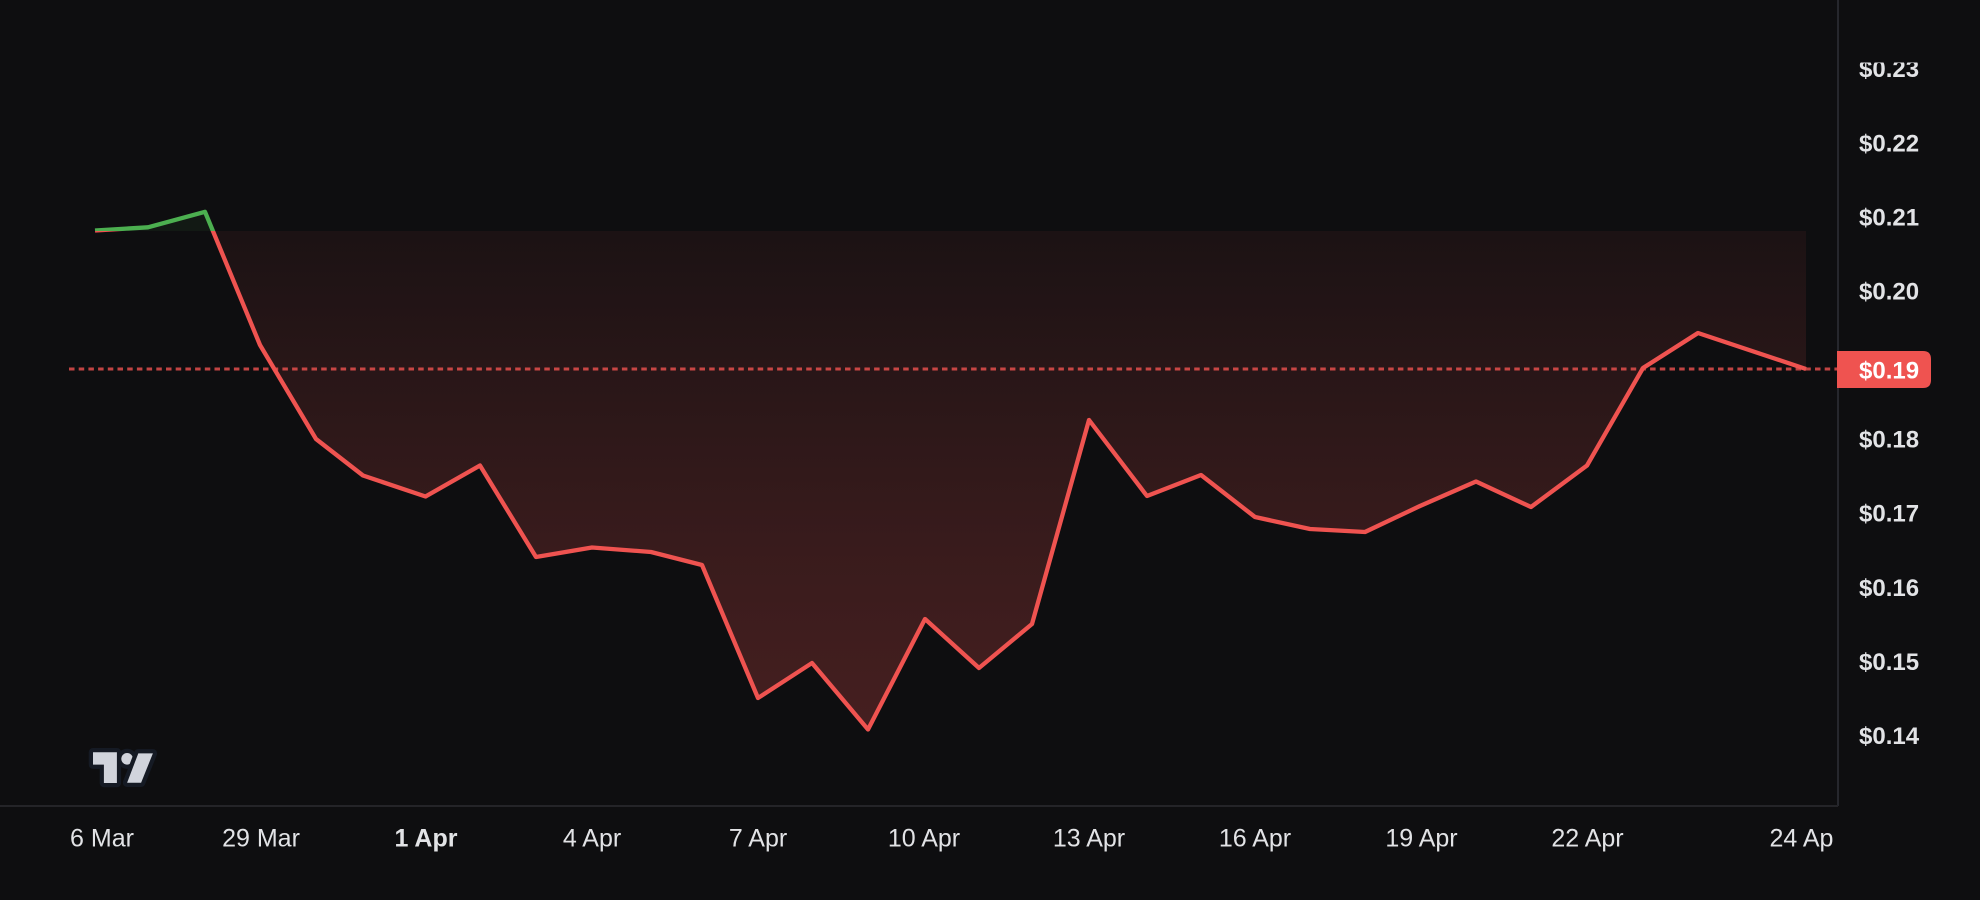 Image resolution: width=1980 pixels, height=900 pixels. I want to click on svg-text: $0.20, so click(1889, 292).